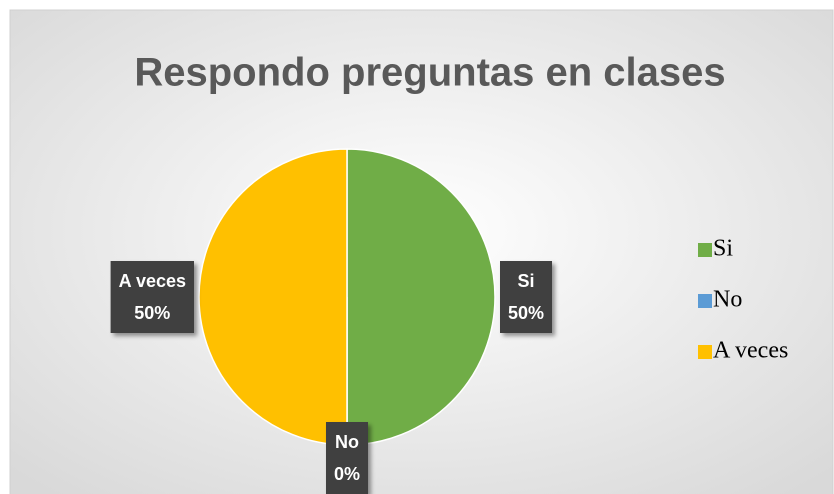  I want to click on data-label-value: 0%, so click(347, 474).